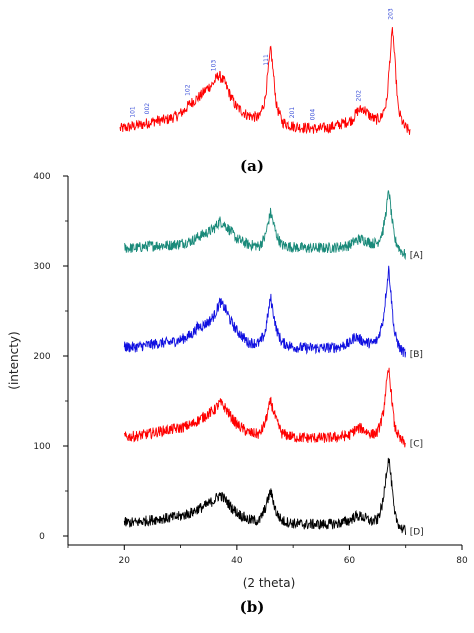  I want to click on series-label: [A], so click(416, 256).